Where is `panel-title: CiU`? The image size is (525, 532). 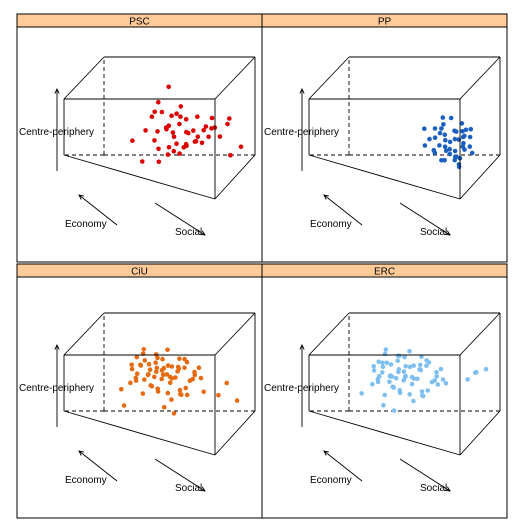
panel-title: CiU is located at coordinates (139, 272).